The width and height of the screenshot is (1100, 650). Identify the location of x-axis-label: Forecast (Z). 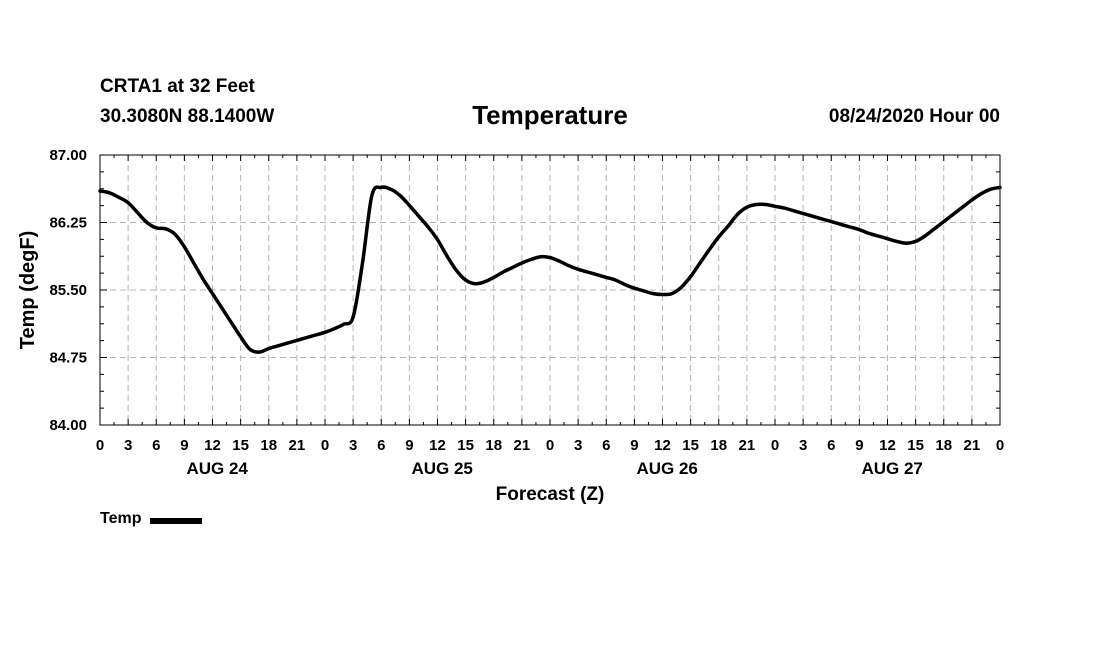
(550, 494).